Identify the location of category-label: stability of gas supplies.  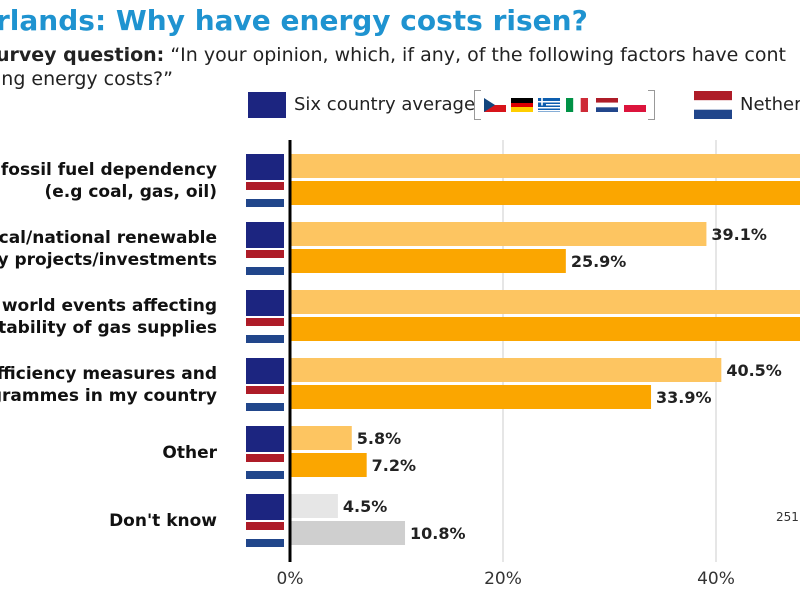
(108, 328).